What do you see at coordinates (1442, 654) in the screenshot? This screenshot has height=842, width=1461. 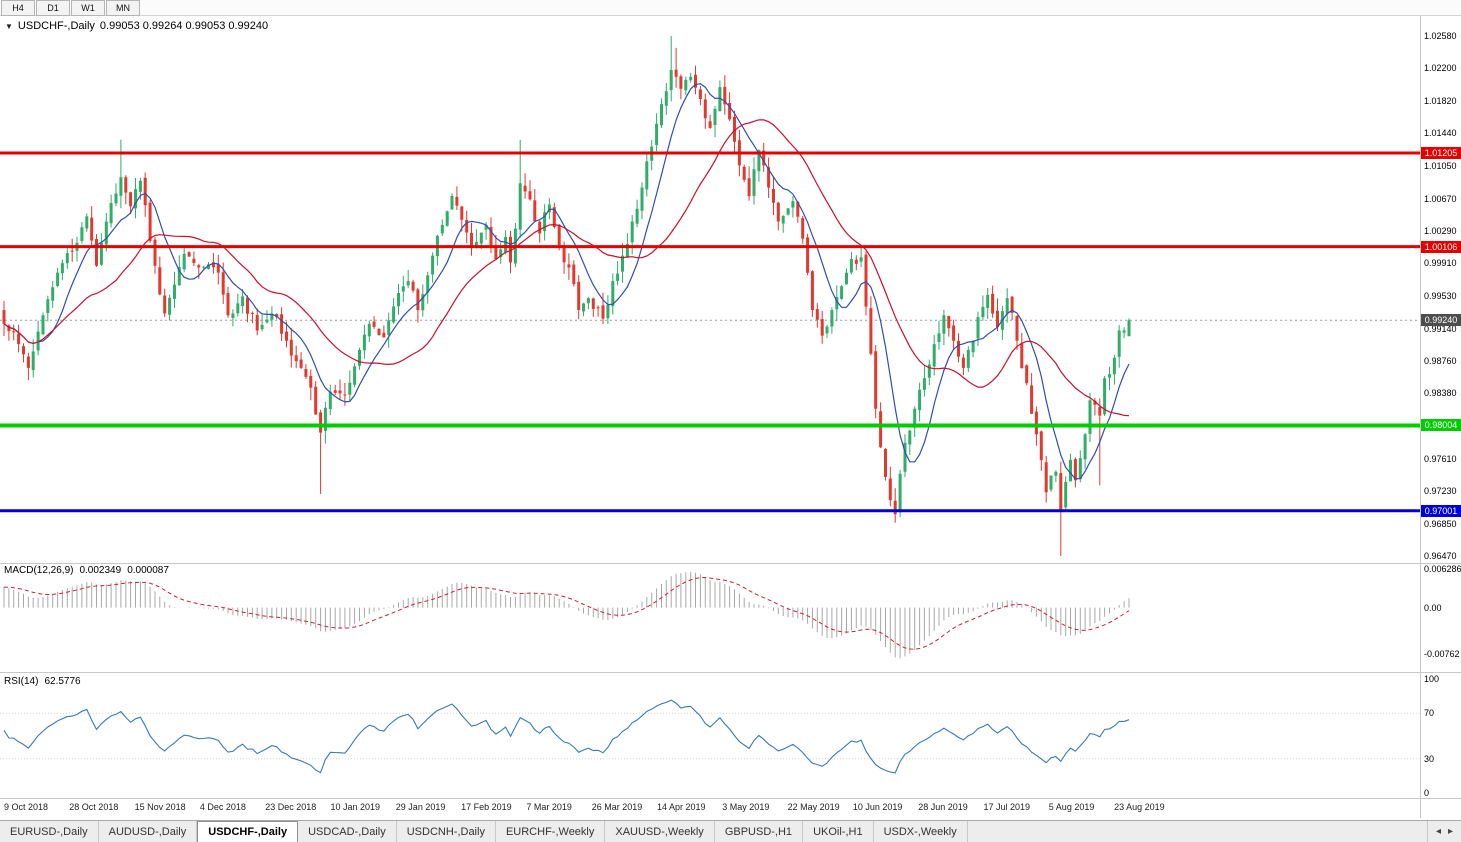 I see `macd-axis-tick: -0.00762` at bounding box center [1442, 654].